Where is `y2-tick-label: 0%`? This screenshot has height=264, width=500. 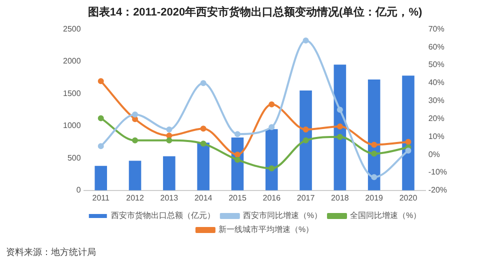 y2-tick-label: 0% is located at coordinates (434, 154).